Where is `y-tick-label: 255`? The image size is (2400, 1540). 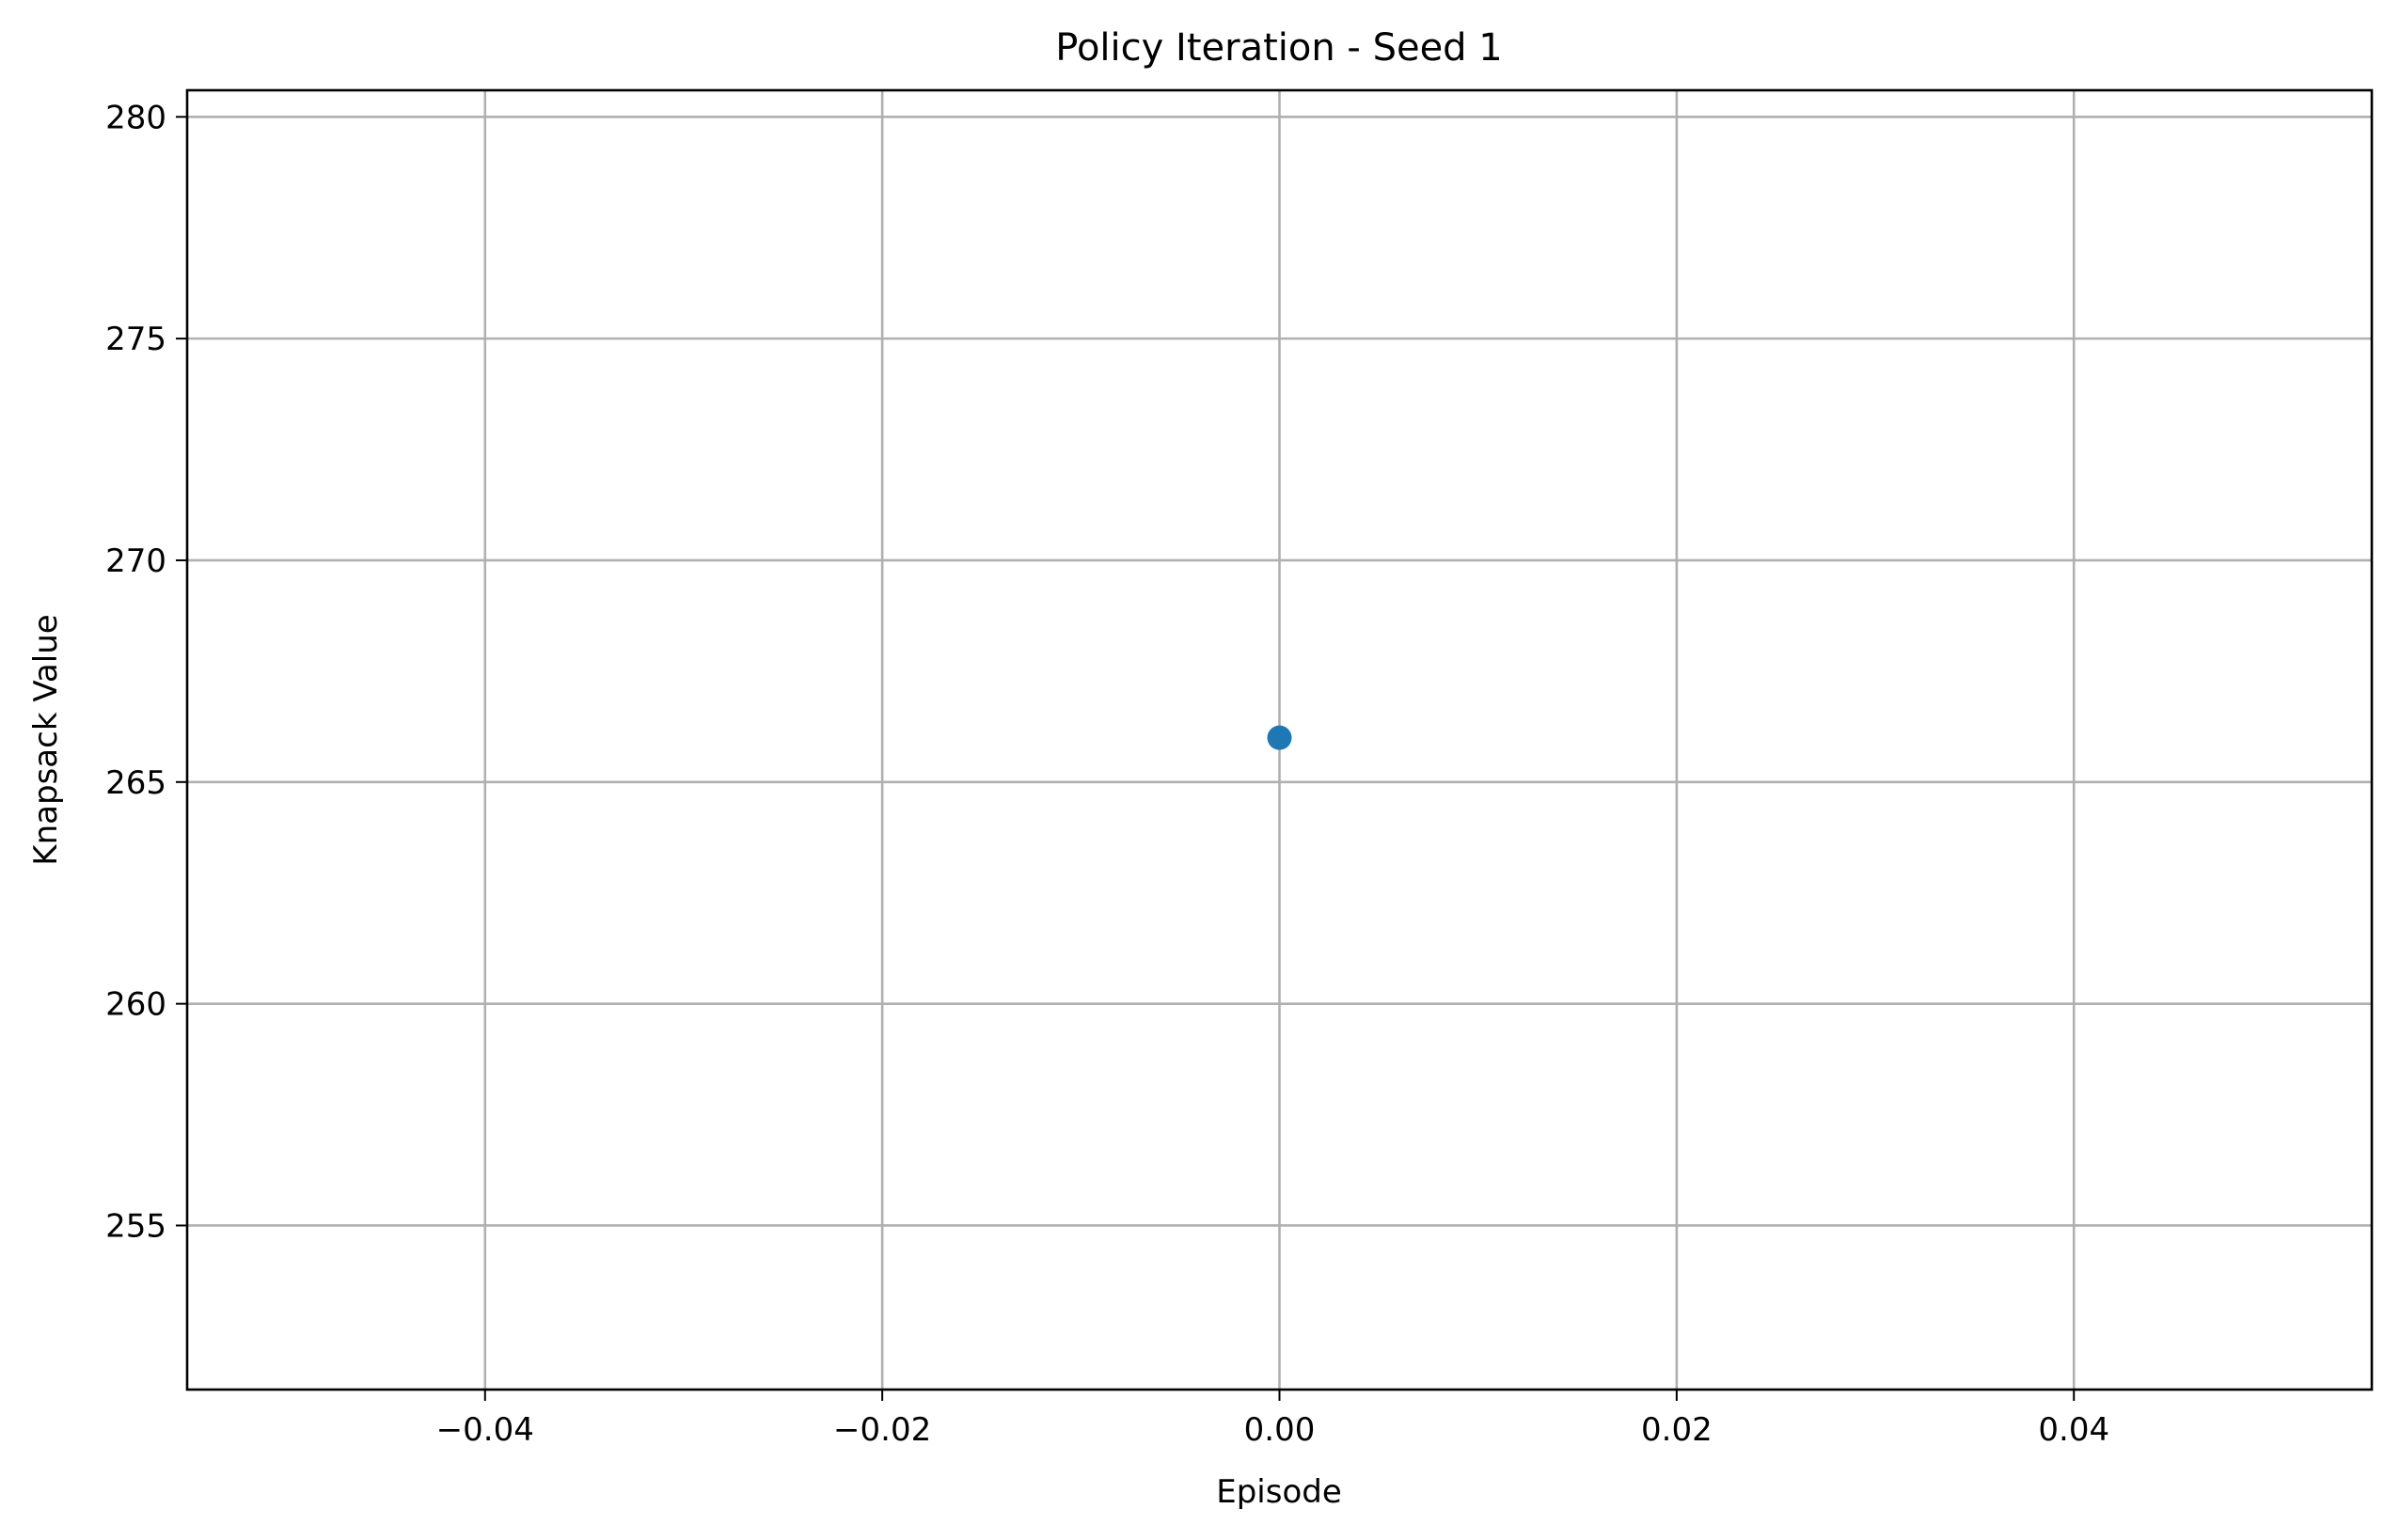 y-tick-label: 255 is located at coordinates (135, 1226).